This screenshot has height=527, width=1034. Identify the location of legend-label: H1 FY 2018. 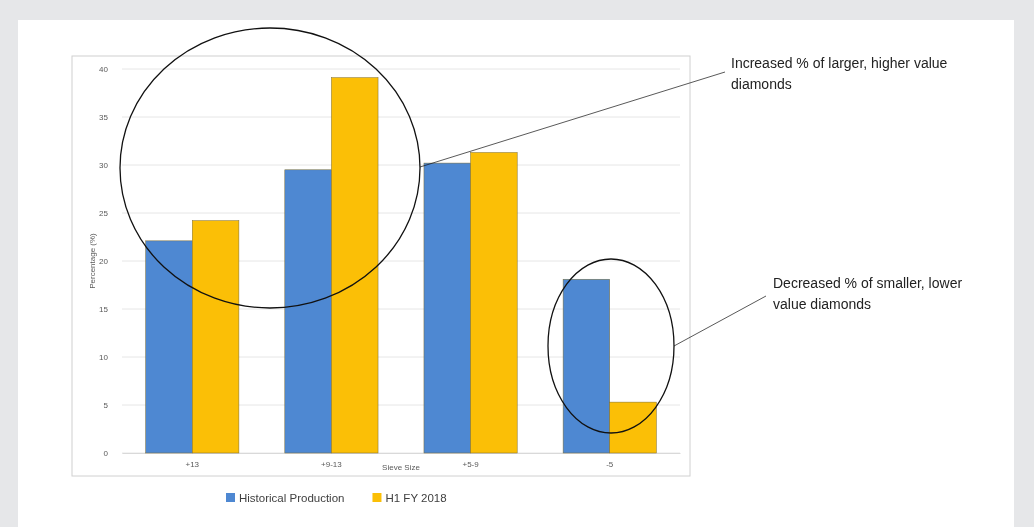
(416, 497).